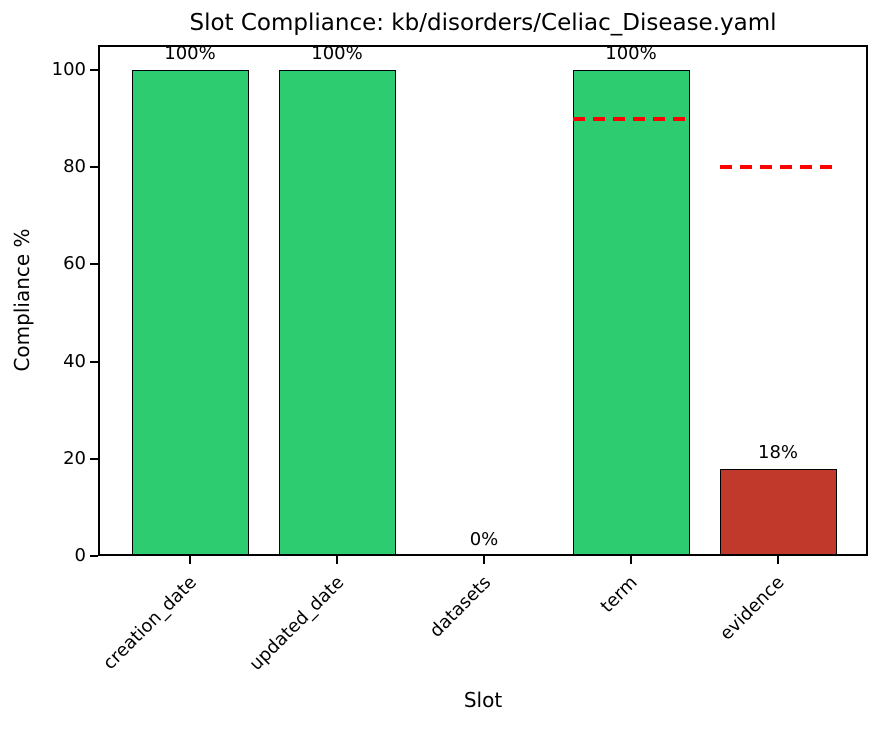 This screenshot has width=884, height=731. What do you see at coordinates (68, 69) in the screenshot?
I see `y-tick-label: 100` at bounding box center [68, 69].